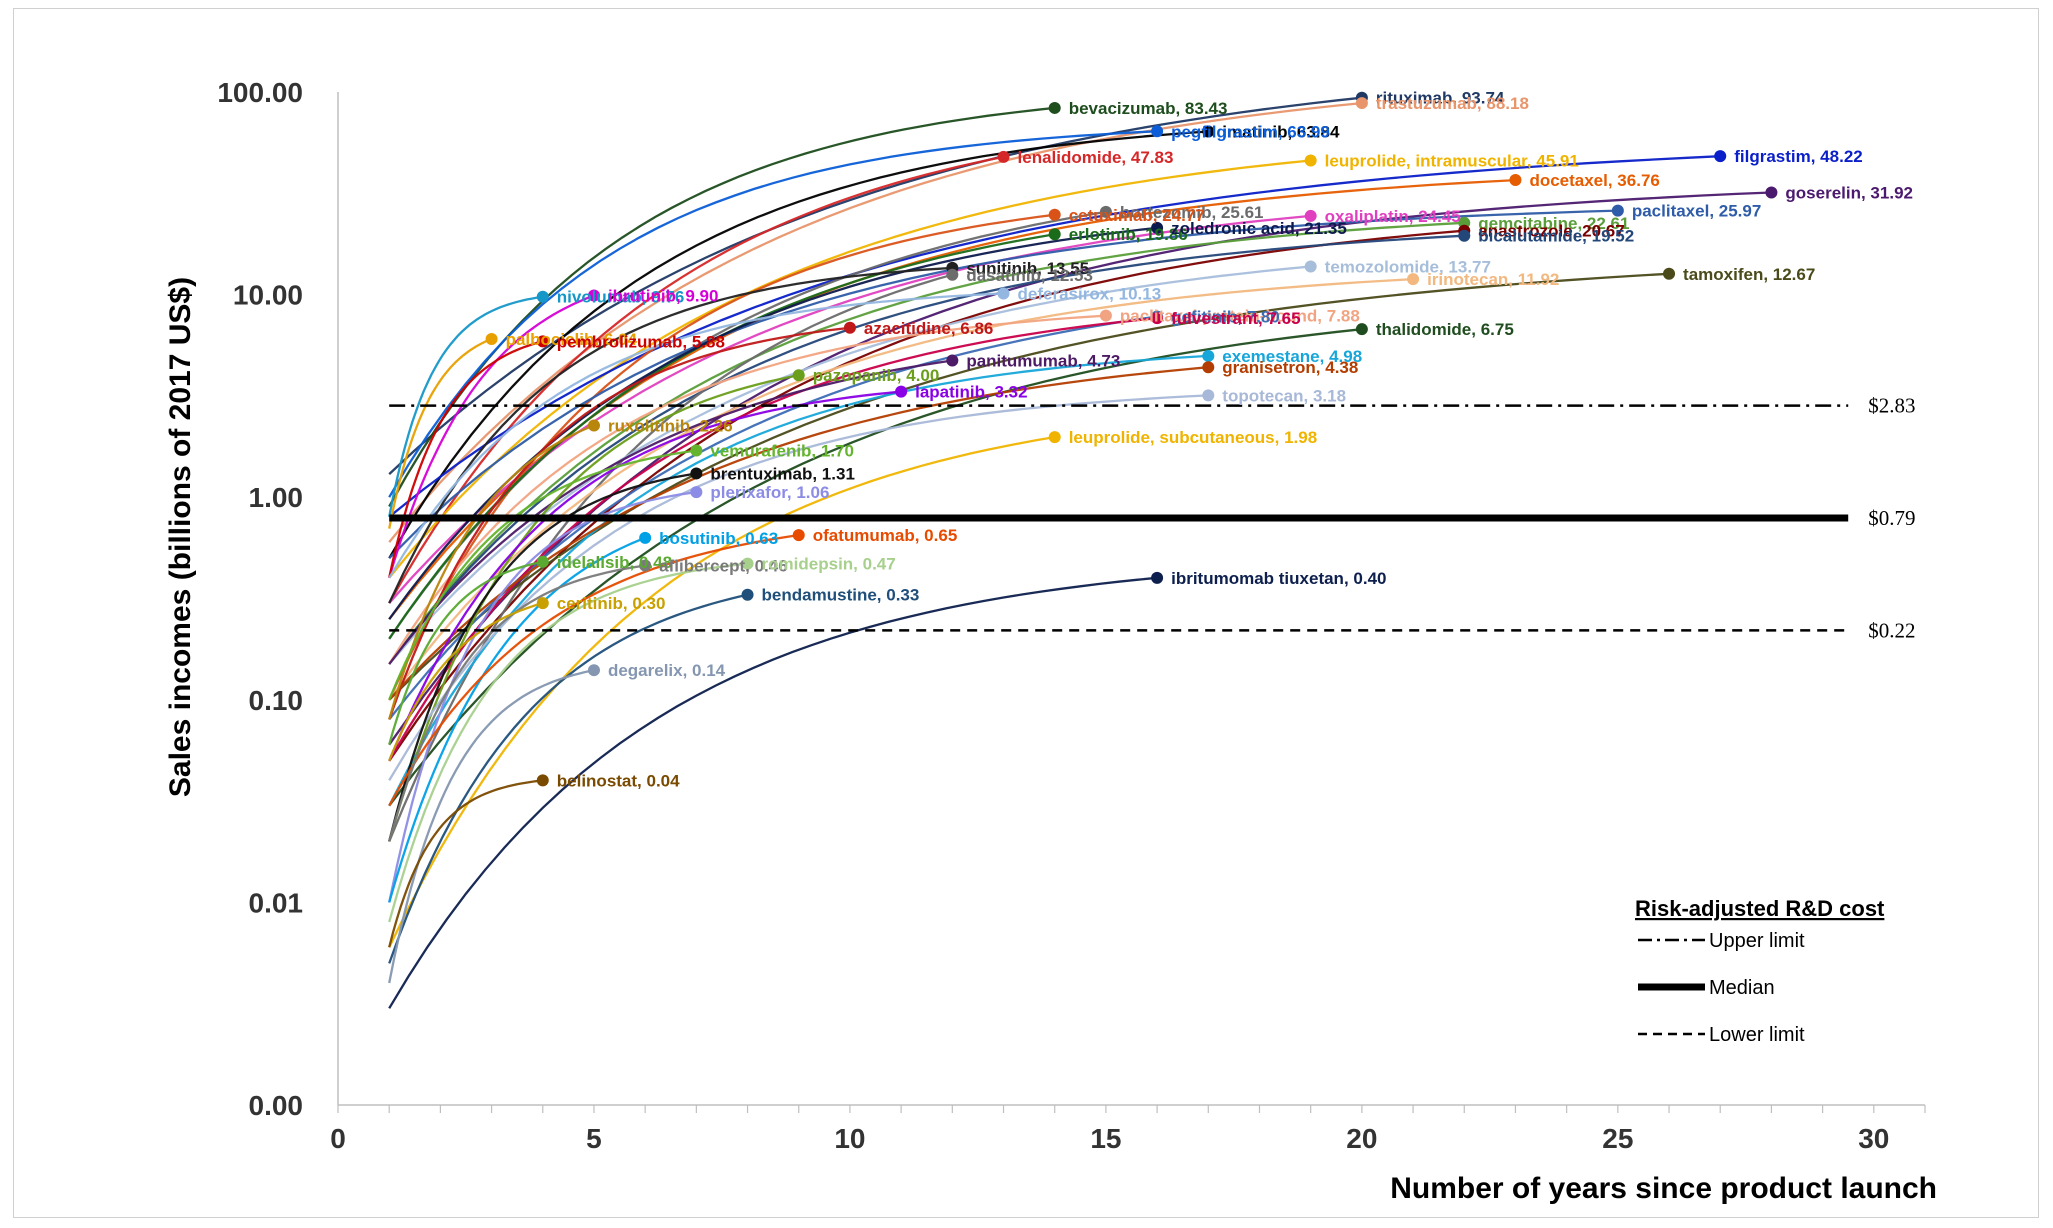 This screenshot has height=1228, width=2053. What do you see at coordinates (1096, 157) in the screenshot?
I see `series-label: lenalidomide, 47.83` at bounding box center [1096, 157].